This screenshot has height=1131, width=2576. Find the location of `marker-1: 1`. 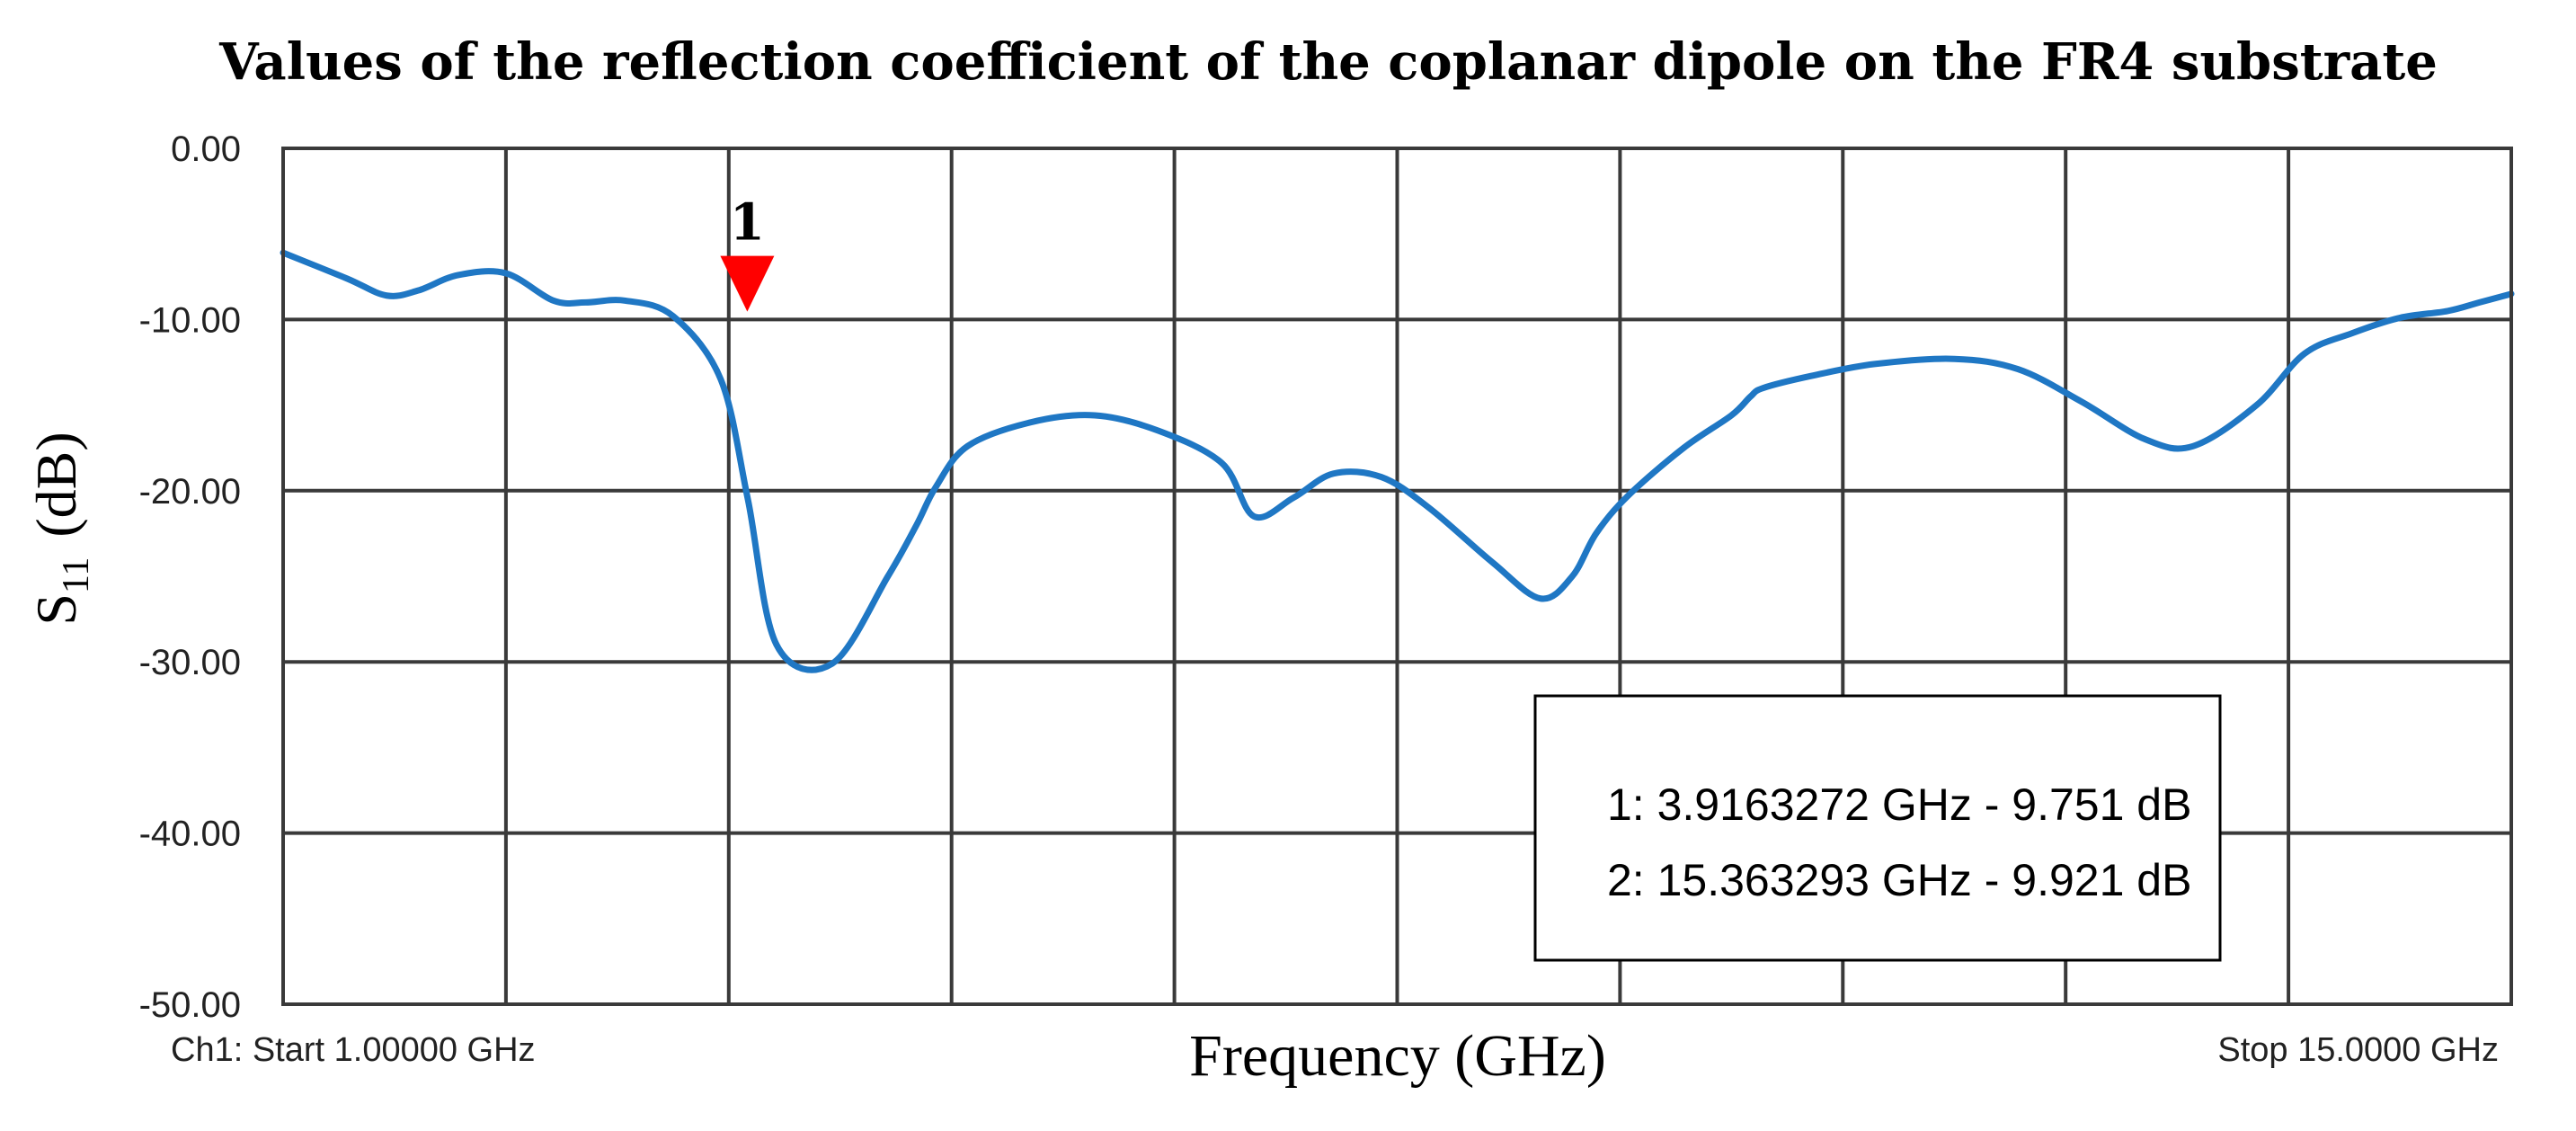

marker-1: 1 is located at coordinates (747, 252).